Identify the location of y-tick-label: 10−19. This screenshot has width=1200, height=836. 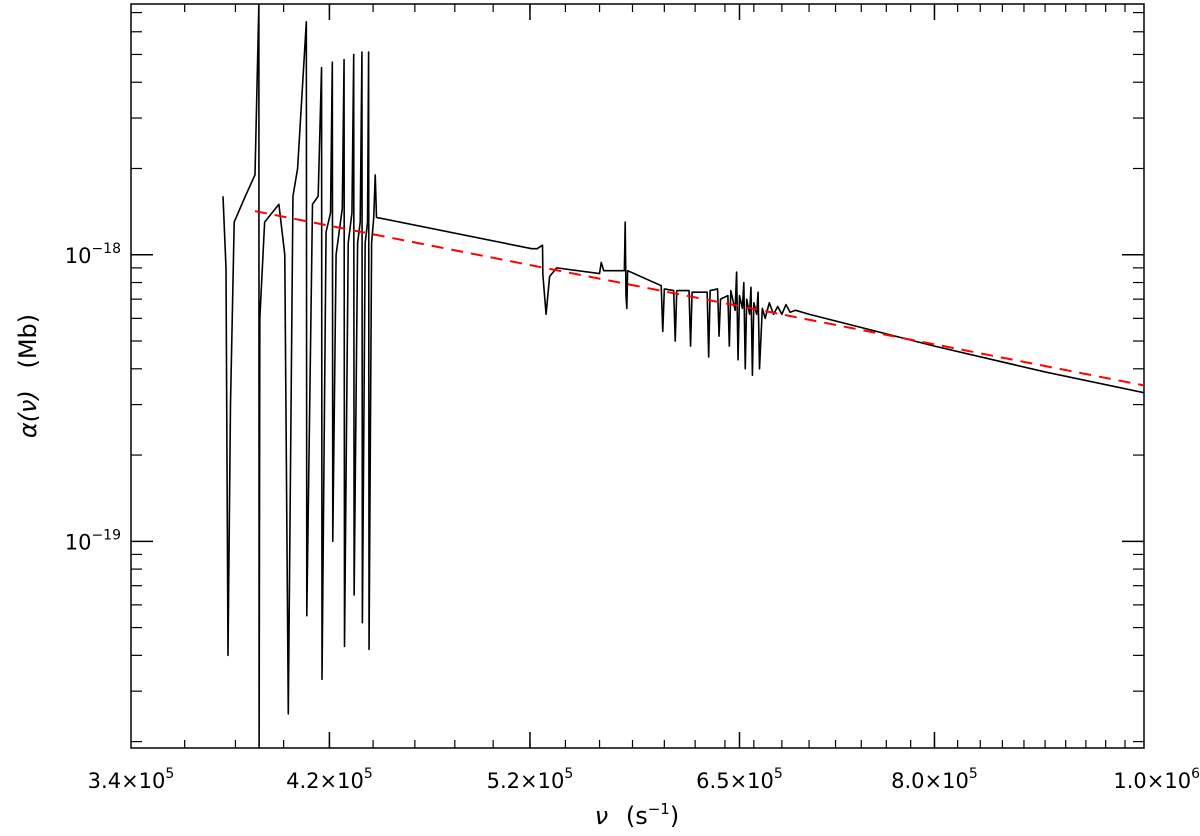
(93, 540).